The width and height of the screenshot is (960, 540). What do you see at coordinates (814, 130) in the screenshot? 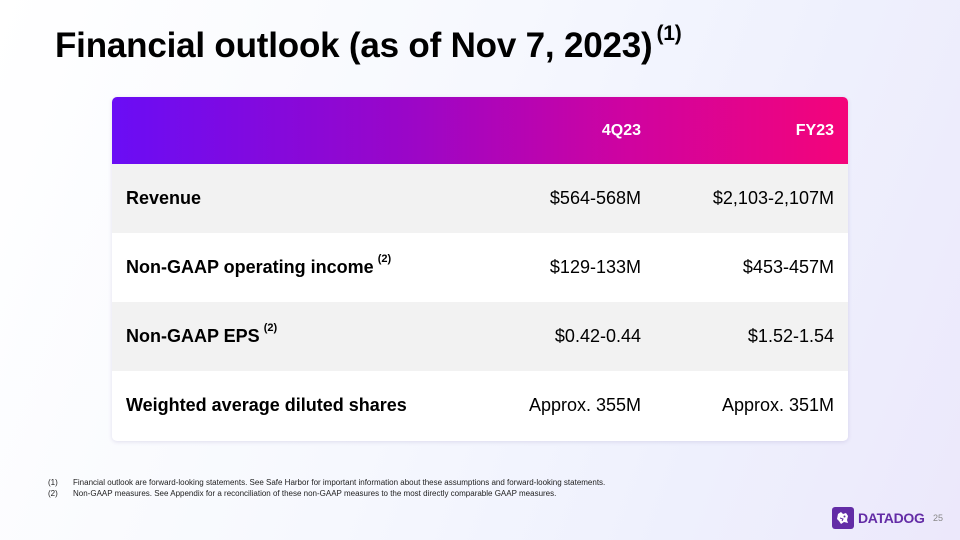
I see `column-header-fy23: FY23` at bounding box center [814, 130].